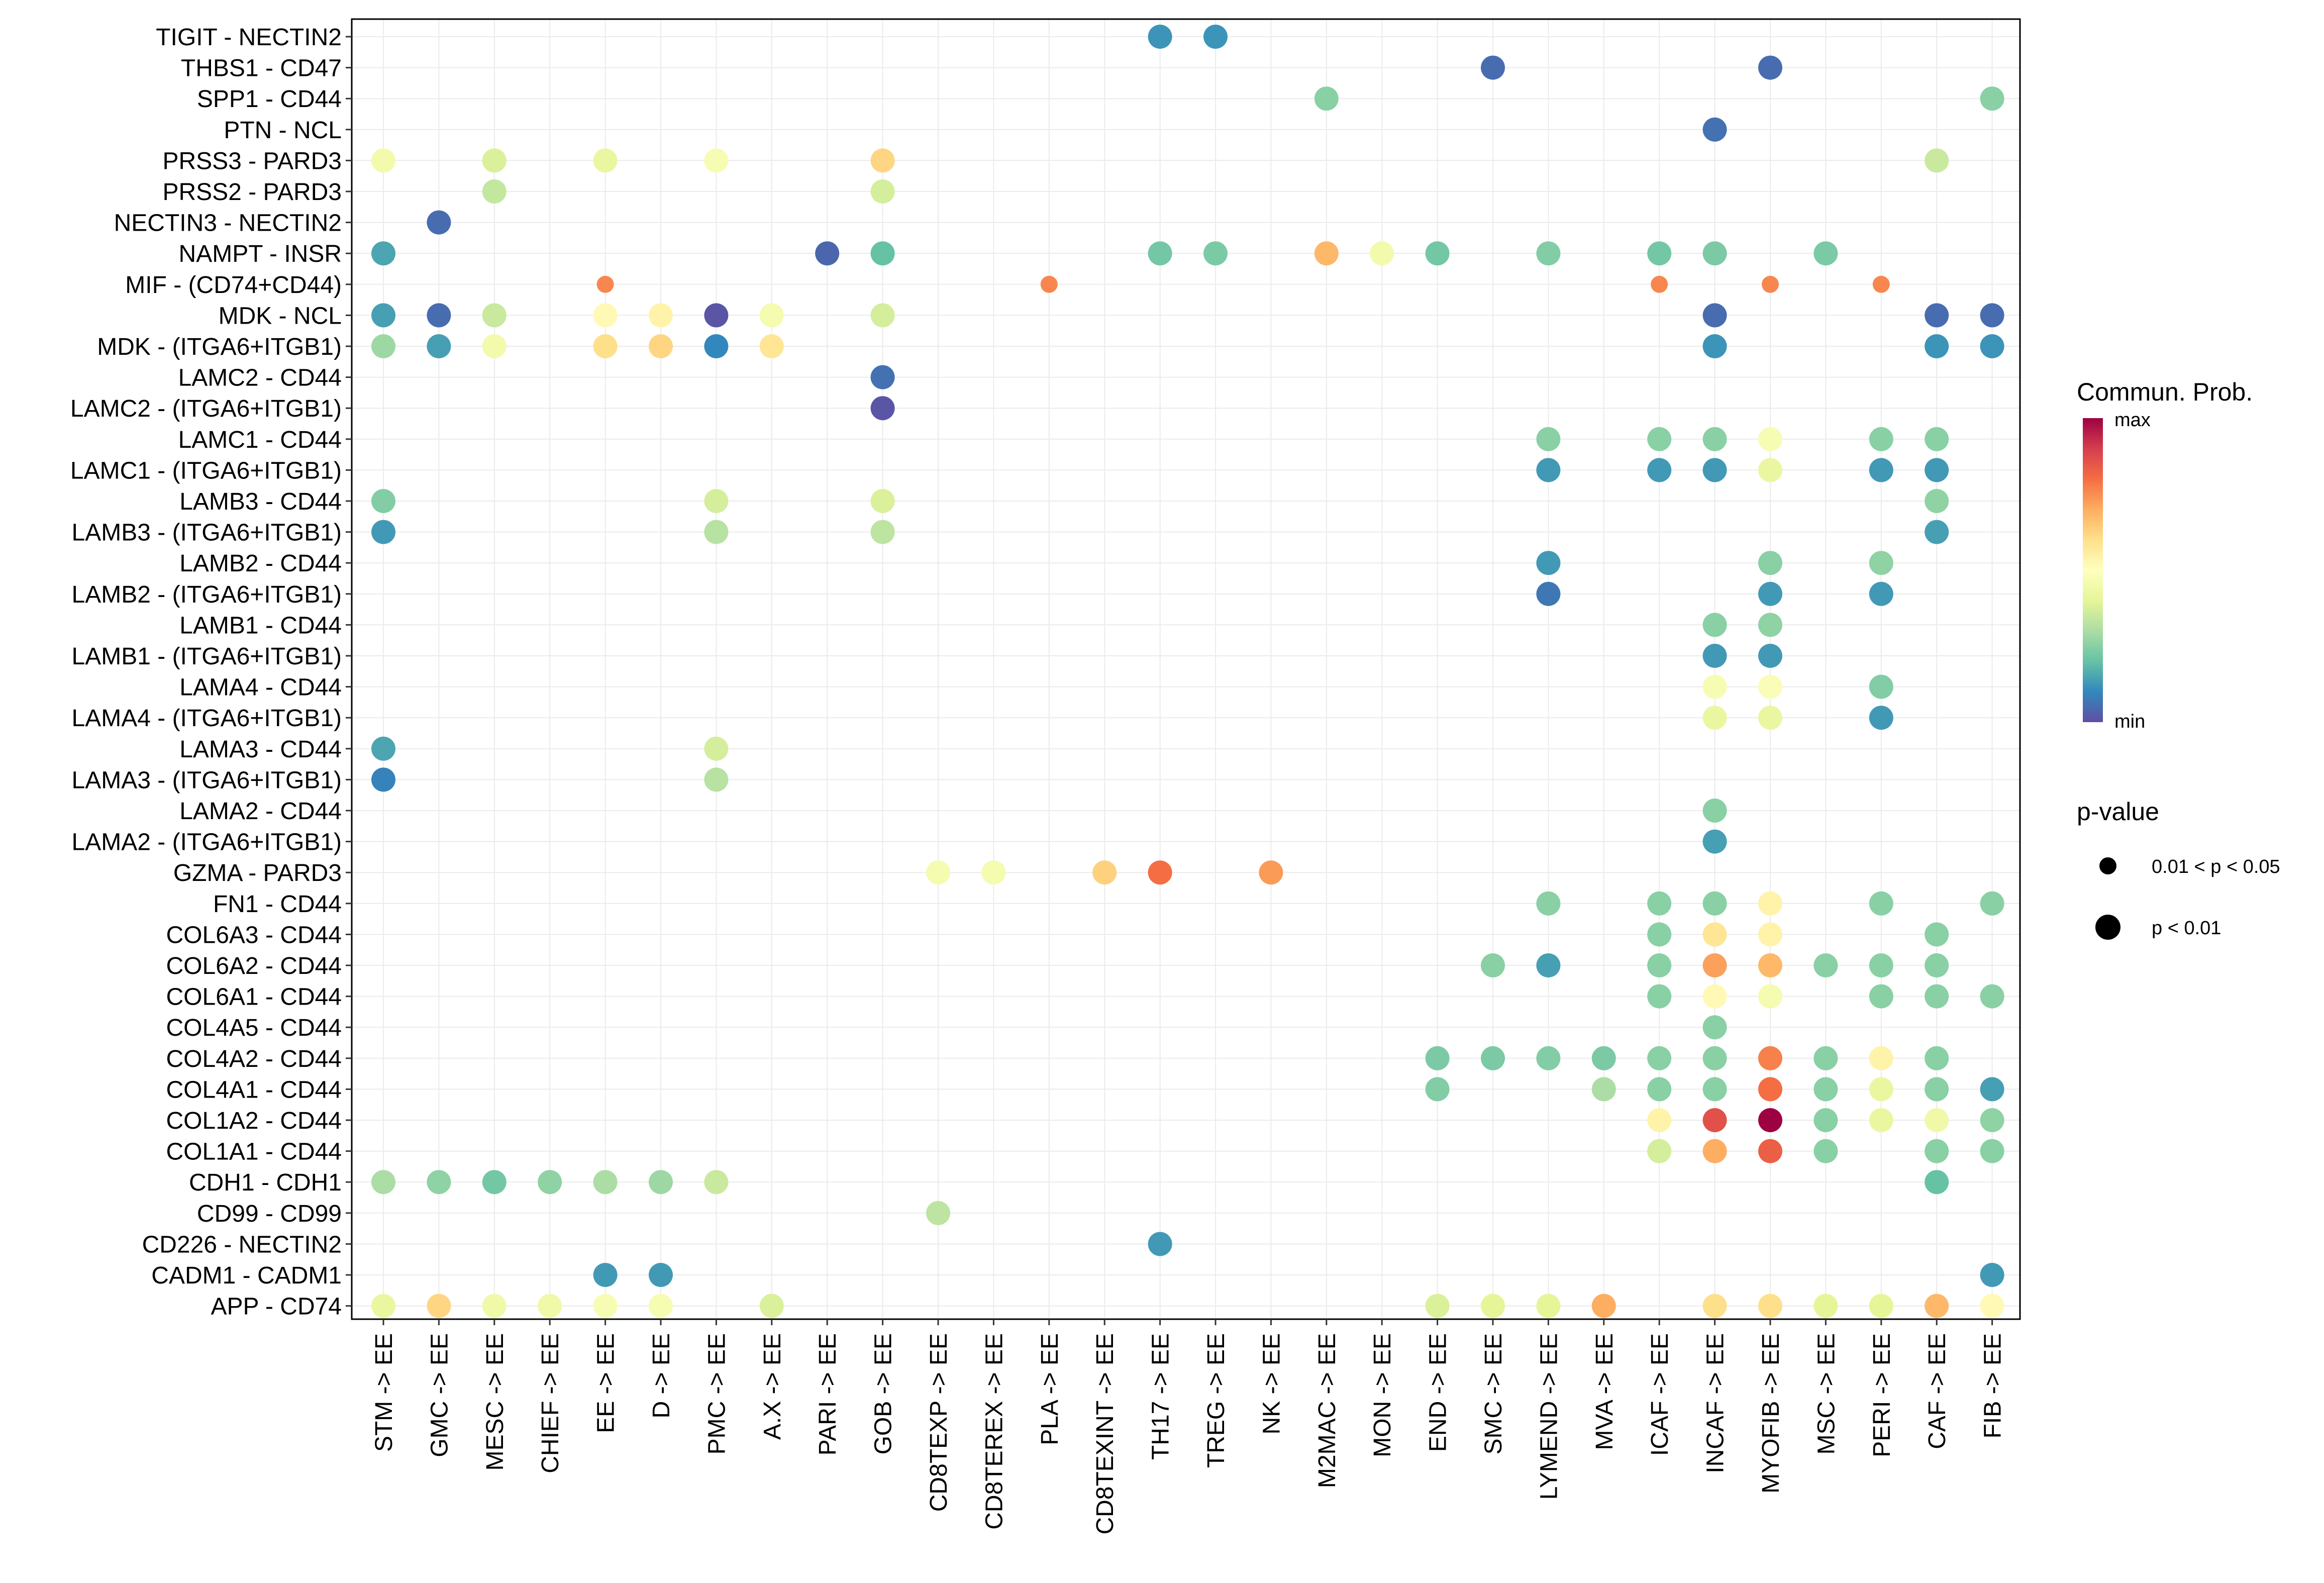  What do you see at coordinates (280, 316) in the screenshot?
I see `y-tick-label: MDK - NCL` at bounding box center [280, 316].